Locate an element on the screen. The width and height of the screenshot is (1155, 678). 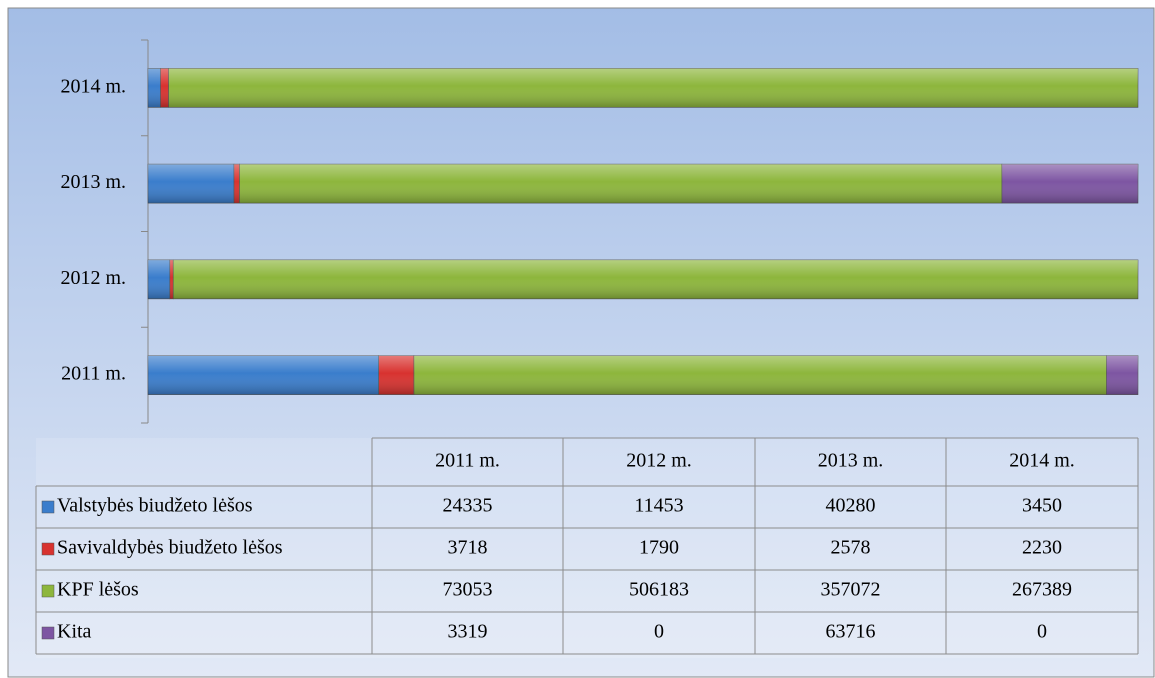
legend-label: Savivaldybės biudžeto lėšos is located at coordinates (170, 548).